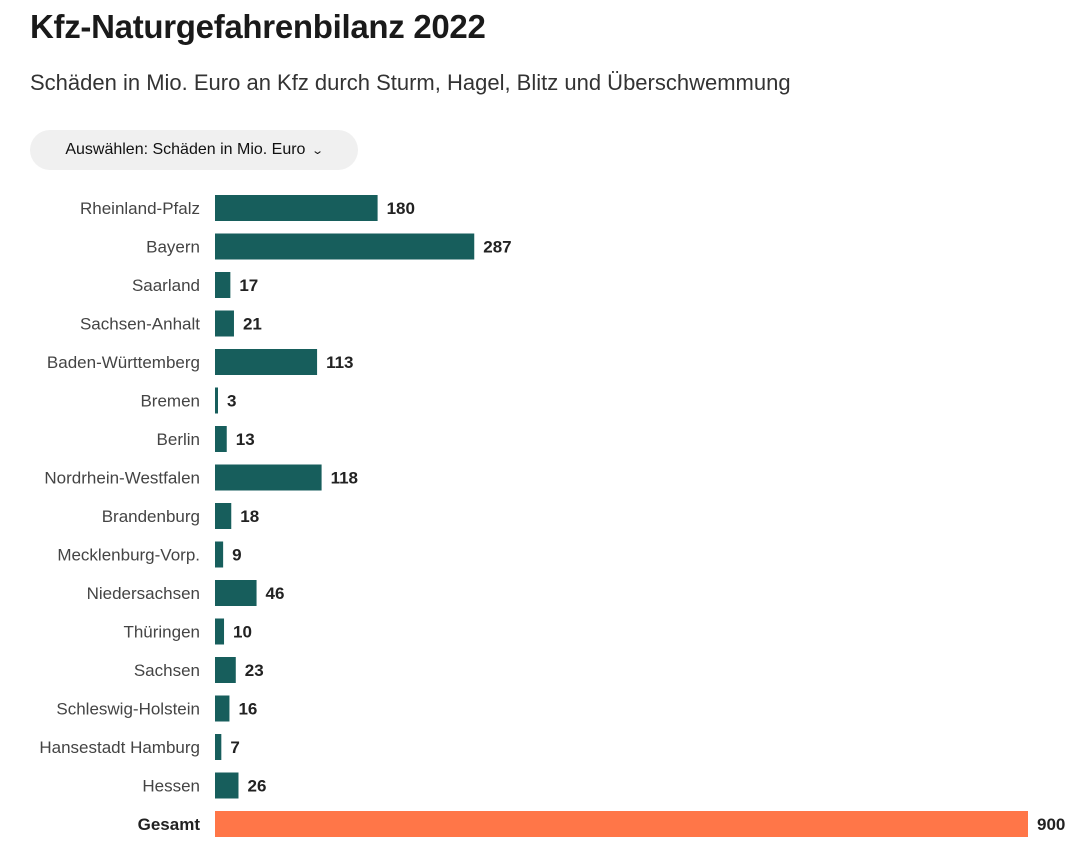 The image size is (1089, 861). What do you see at coordinates (151, 516) in the screenshot?
I see `category-label: Brandenburg` at bounding box center [151, 516].